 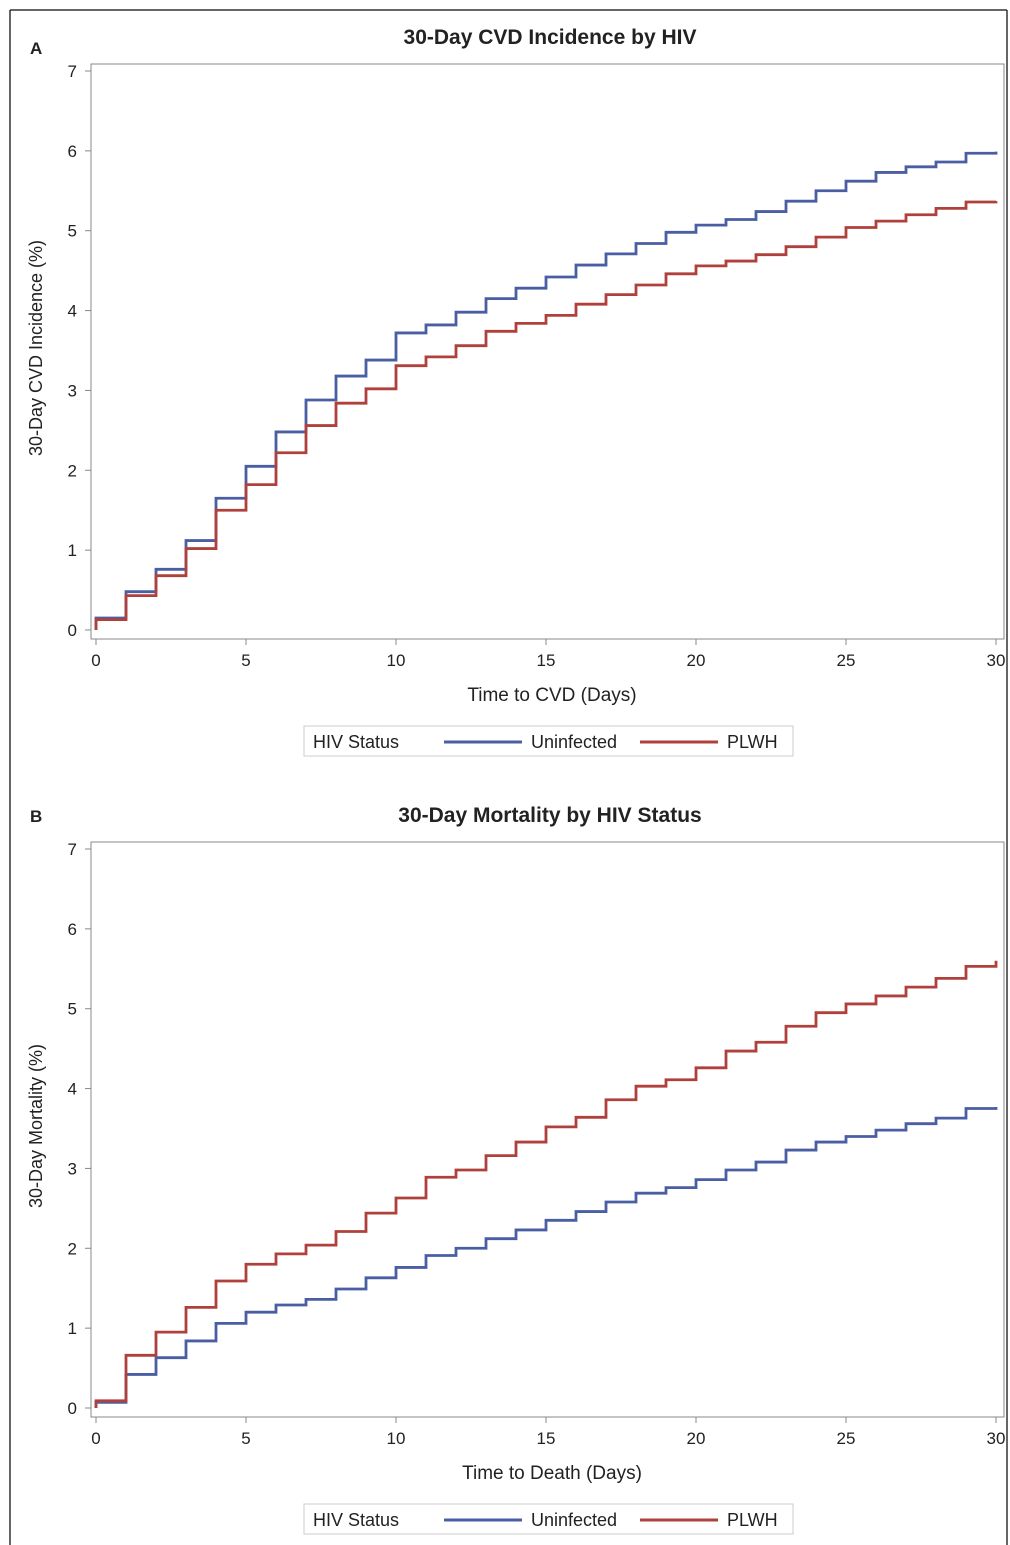 I want to click on x-axis-label: Time to Death (Days), so click(x=552, y=1473).